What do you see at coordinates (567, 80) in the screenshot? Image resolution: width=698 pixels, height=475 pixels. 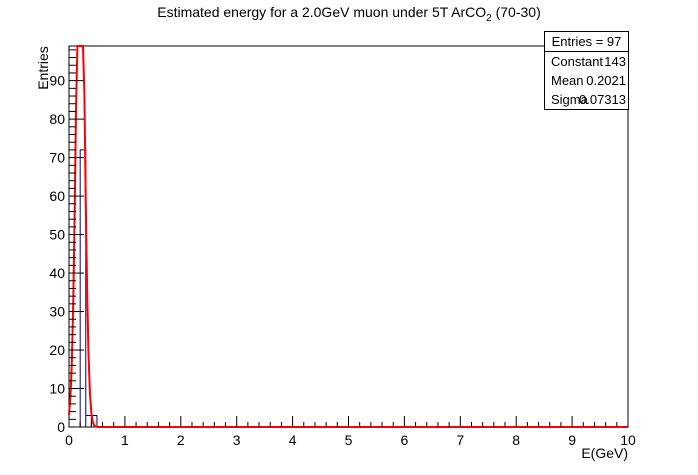 I see `stats-key: Mean` at bounding box center [567, 80].